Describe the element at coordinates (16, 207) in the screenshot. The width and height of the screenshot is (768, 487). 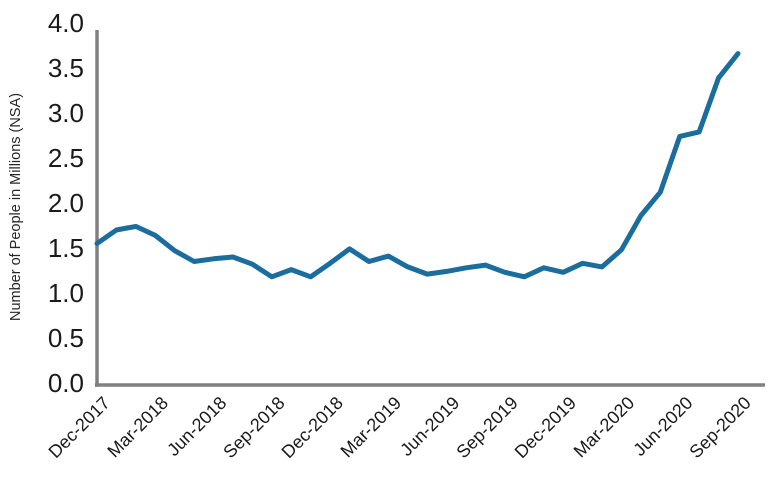
I see `y-axis-title: Number of People in Millions (NSA)` at that location.